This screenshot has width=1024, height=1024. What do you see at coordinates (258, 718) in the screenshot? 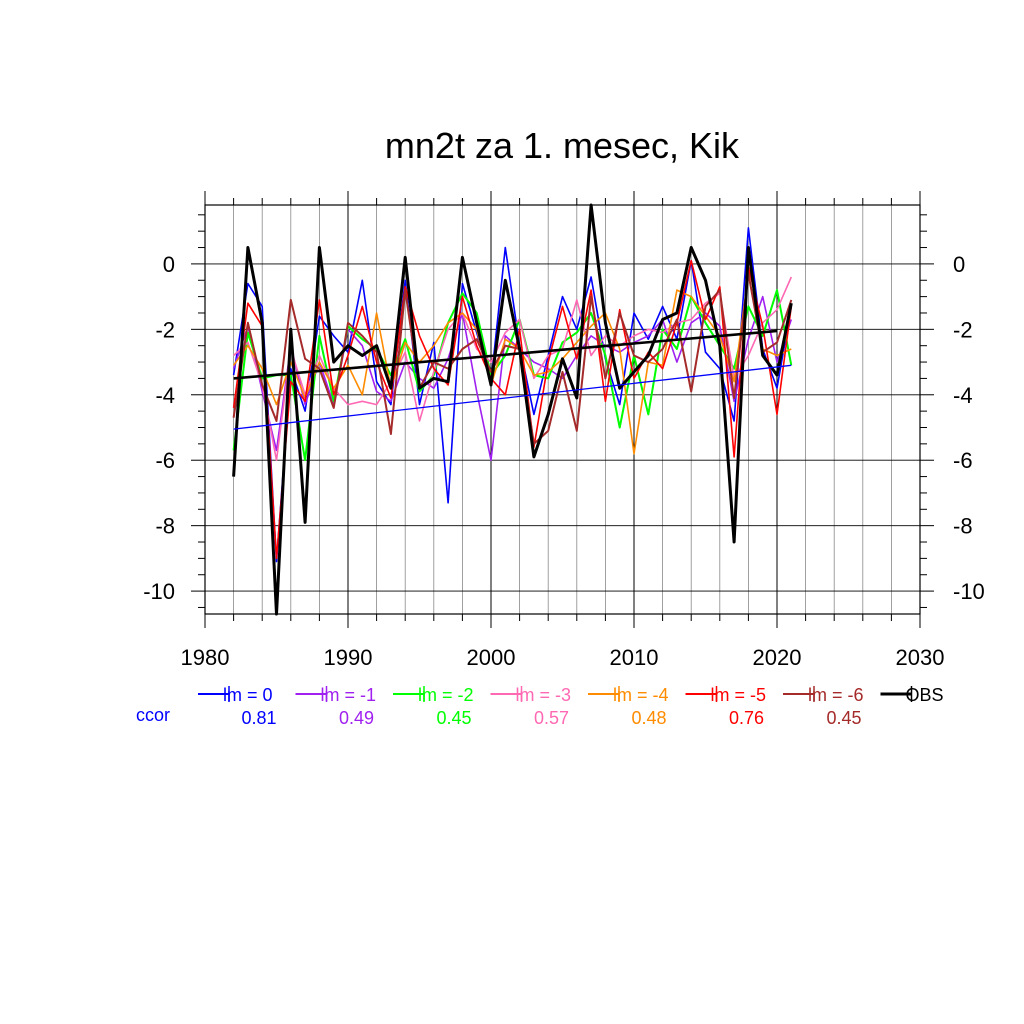
I see `legend-ccor-0: 0.81` at bounding box center [258, 718].